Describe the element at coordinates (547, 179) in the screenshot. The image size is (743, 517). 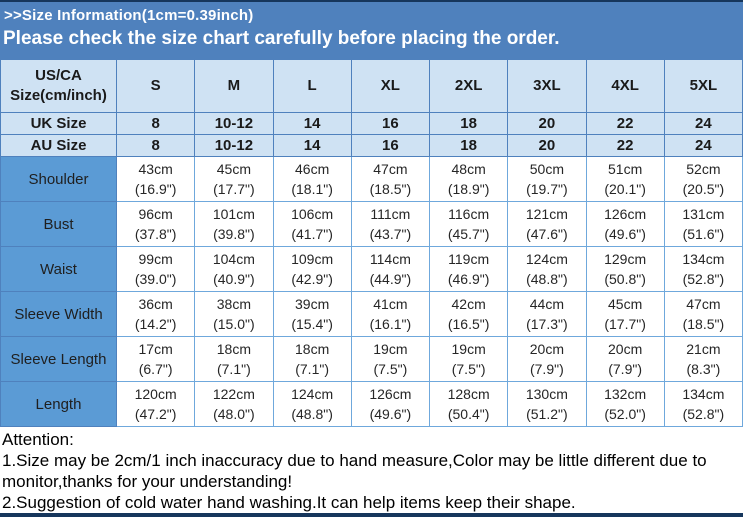
I see `measurement-value-cell: 50cm (19.7")` at that location.